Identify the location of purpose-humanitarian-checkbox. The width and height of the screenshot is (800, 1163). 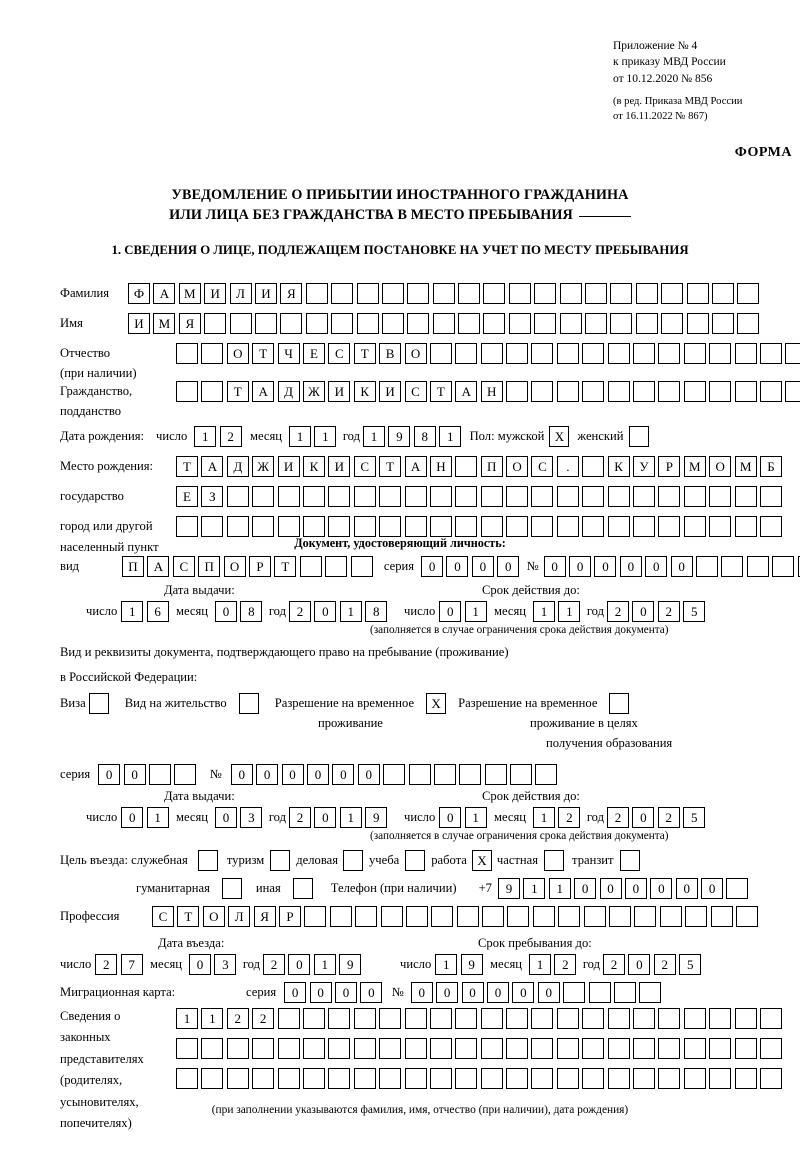
(231, 888).